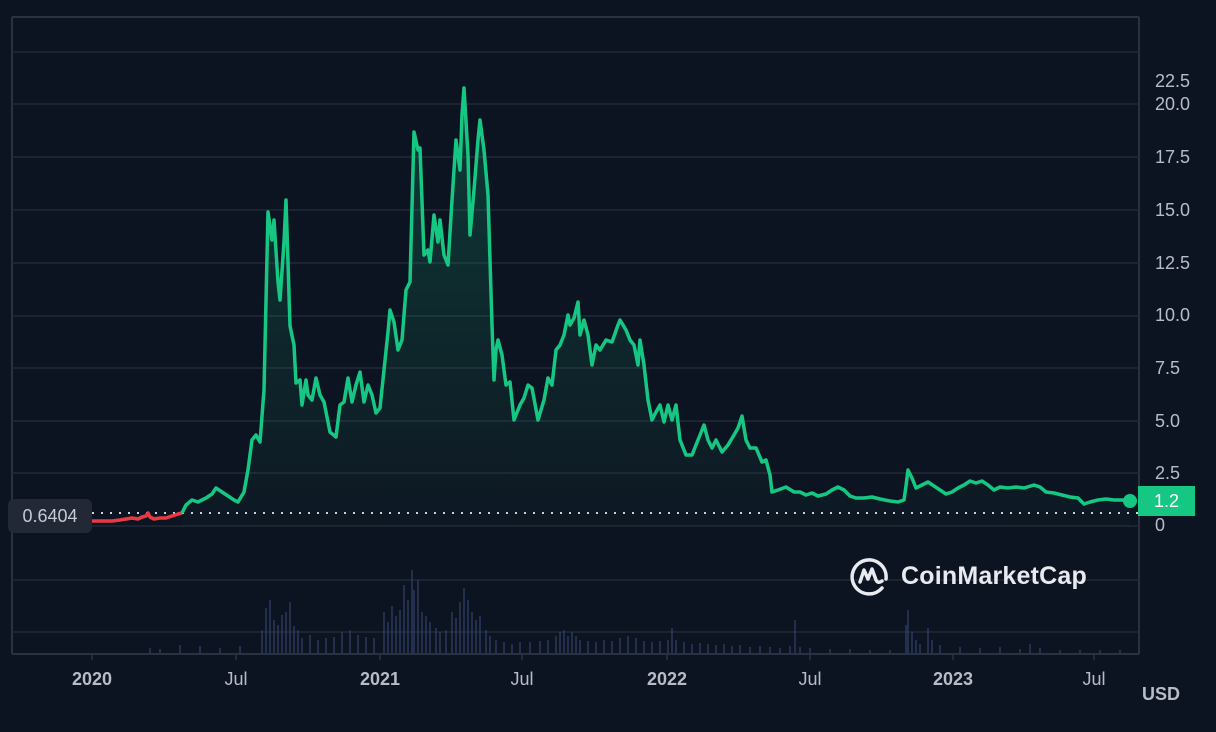 Image resolution: width=1216 pixels, height=732 pixels. Describe the element at coordinates (1160, 525) in the screenshot. I see `y-tick-label: 0` at that location.